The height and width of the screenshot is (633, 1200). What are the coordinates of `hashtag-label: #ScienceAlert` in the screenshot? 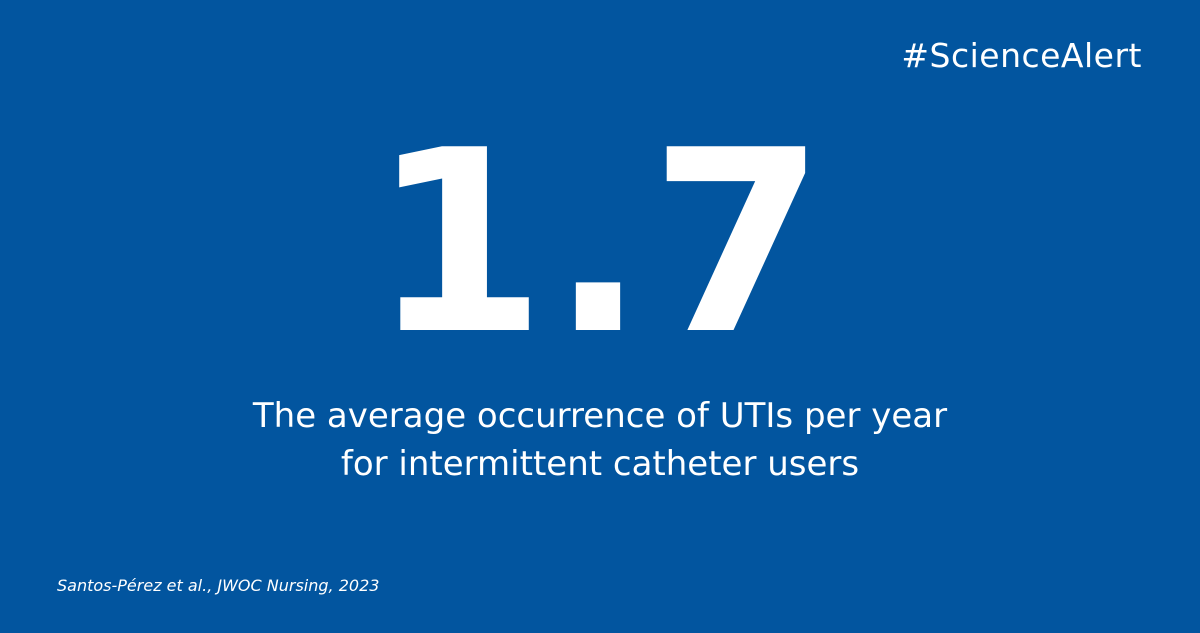 It's located at (1021, 55).